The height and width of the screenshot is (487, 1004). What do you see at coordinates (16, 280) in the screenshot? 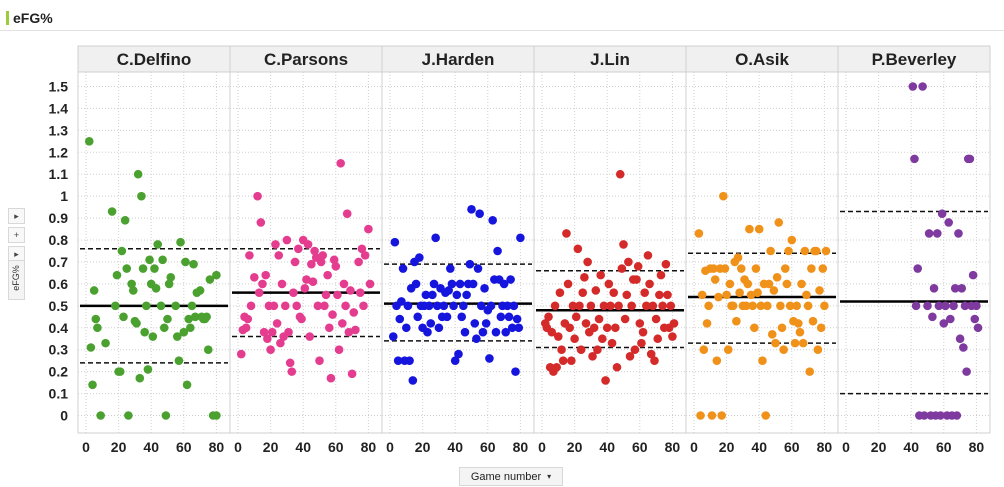
I see `y-axis-selector: eFG%` at bounding box center [16, 280].